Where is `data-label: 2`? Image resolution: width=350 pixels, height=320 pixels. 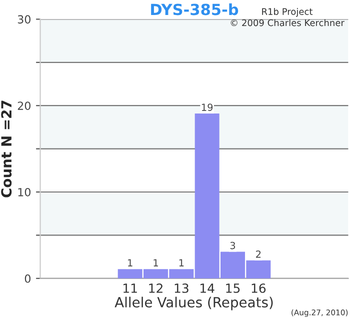 data-label: 2 is located at coordinates (258, 254).